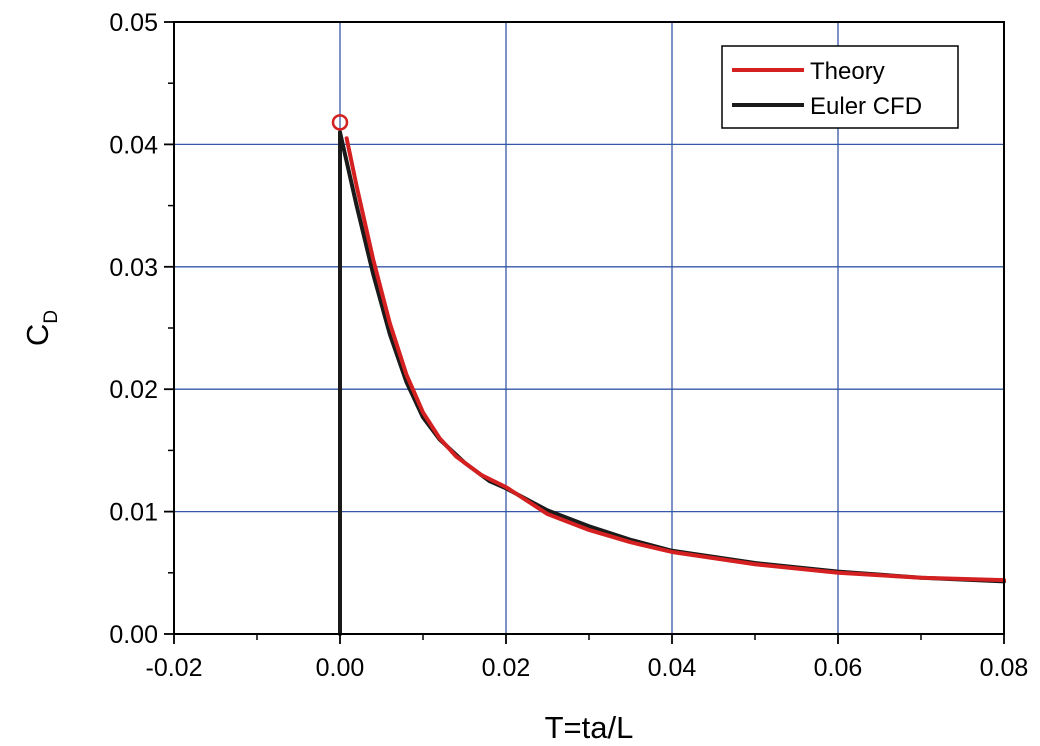 This screenshot has height=746, width=1040. Describe the element at coordinates (133, 145) in the screenshot. I see `y-tick-label: 0.04` at that location.